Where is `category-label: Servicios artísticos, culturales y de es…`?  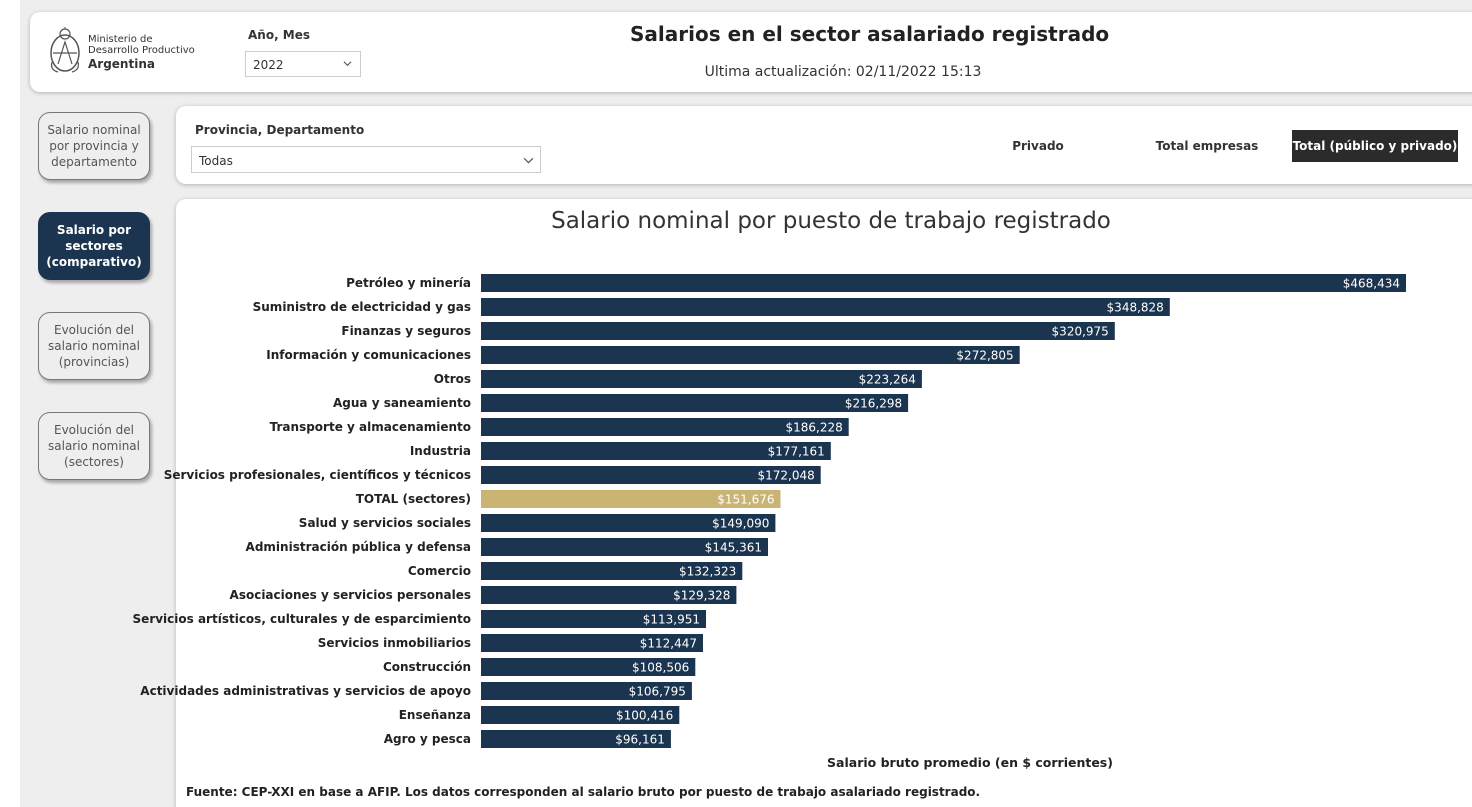 category-label: Servicios artísticos, culturales y de es… is located at coordinates (302, 619).